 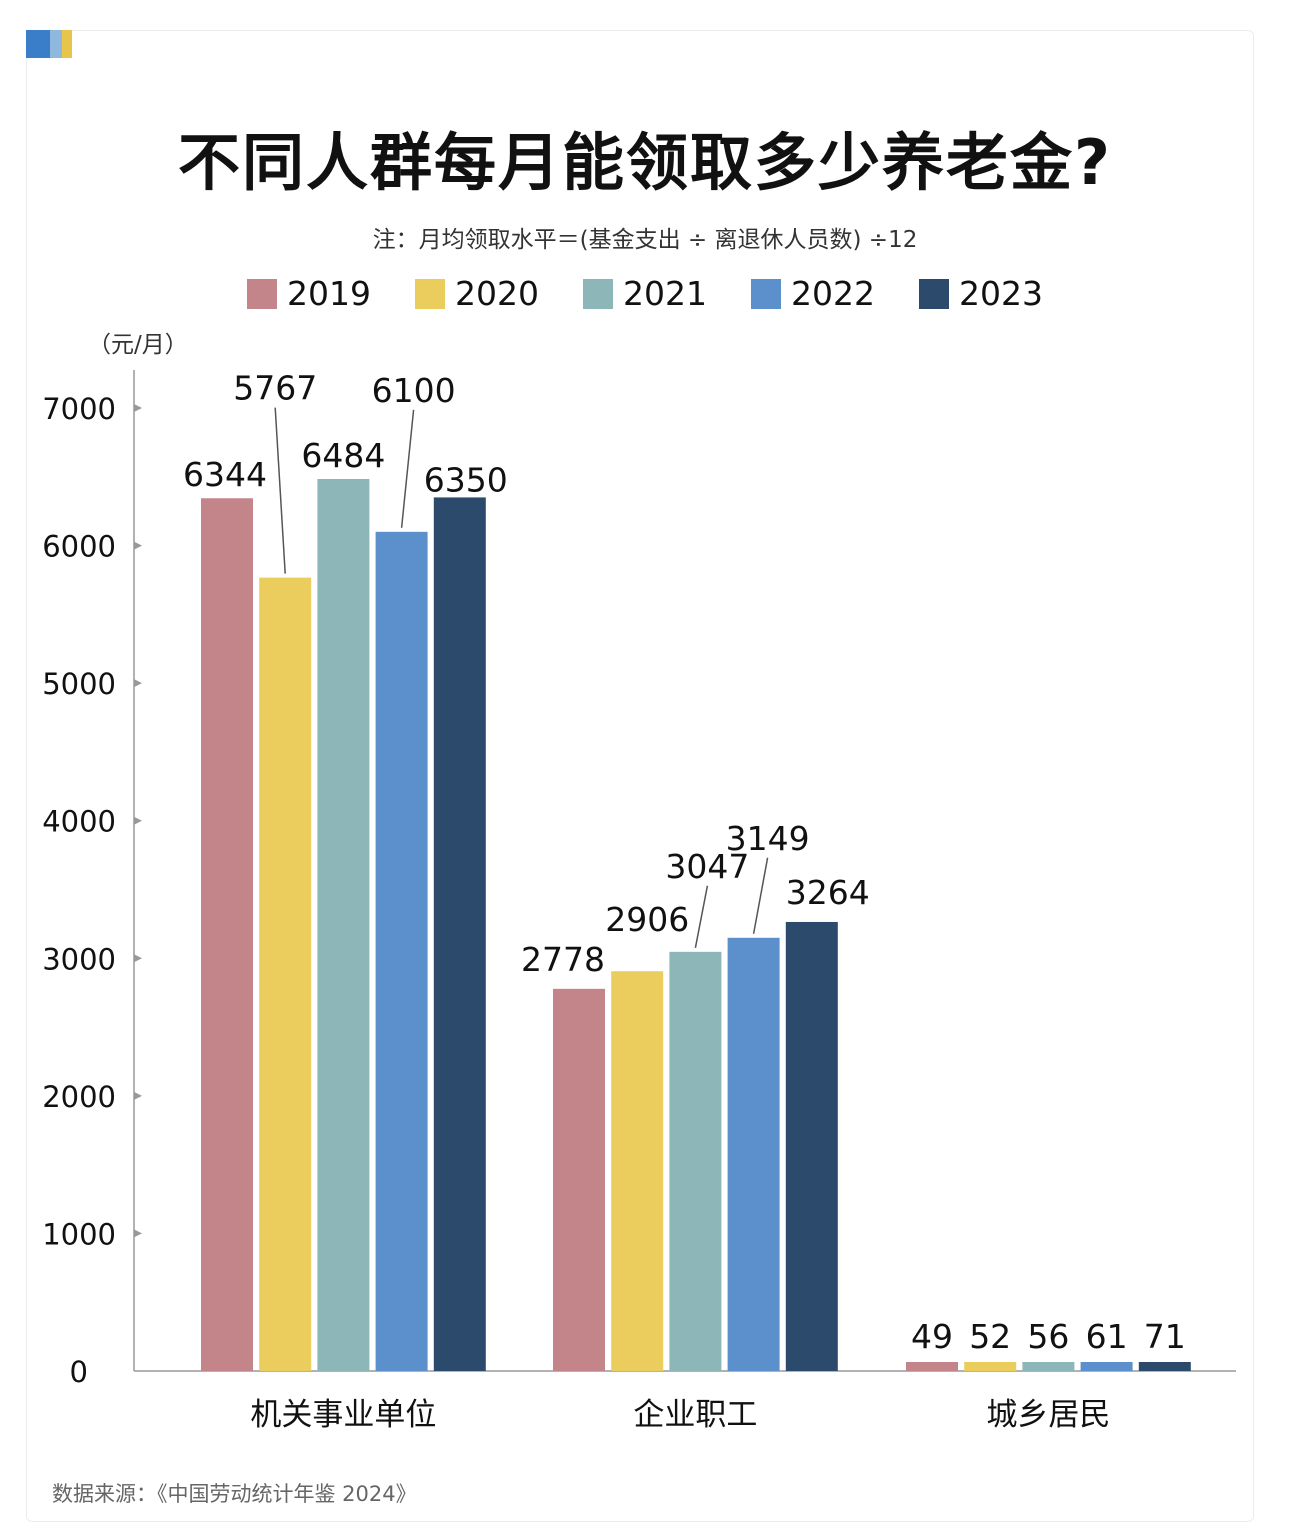 I want to click on corner-stripe-light, so click(x=56, y=44).